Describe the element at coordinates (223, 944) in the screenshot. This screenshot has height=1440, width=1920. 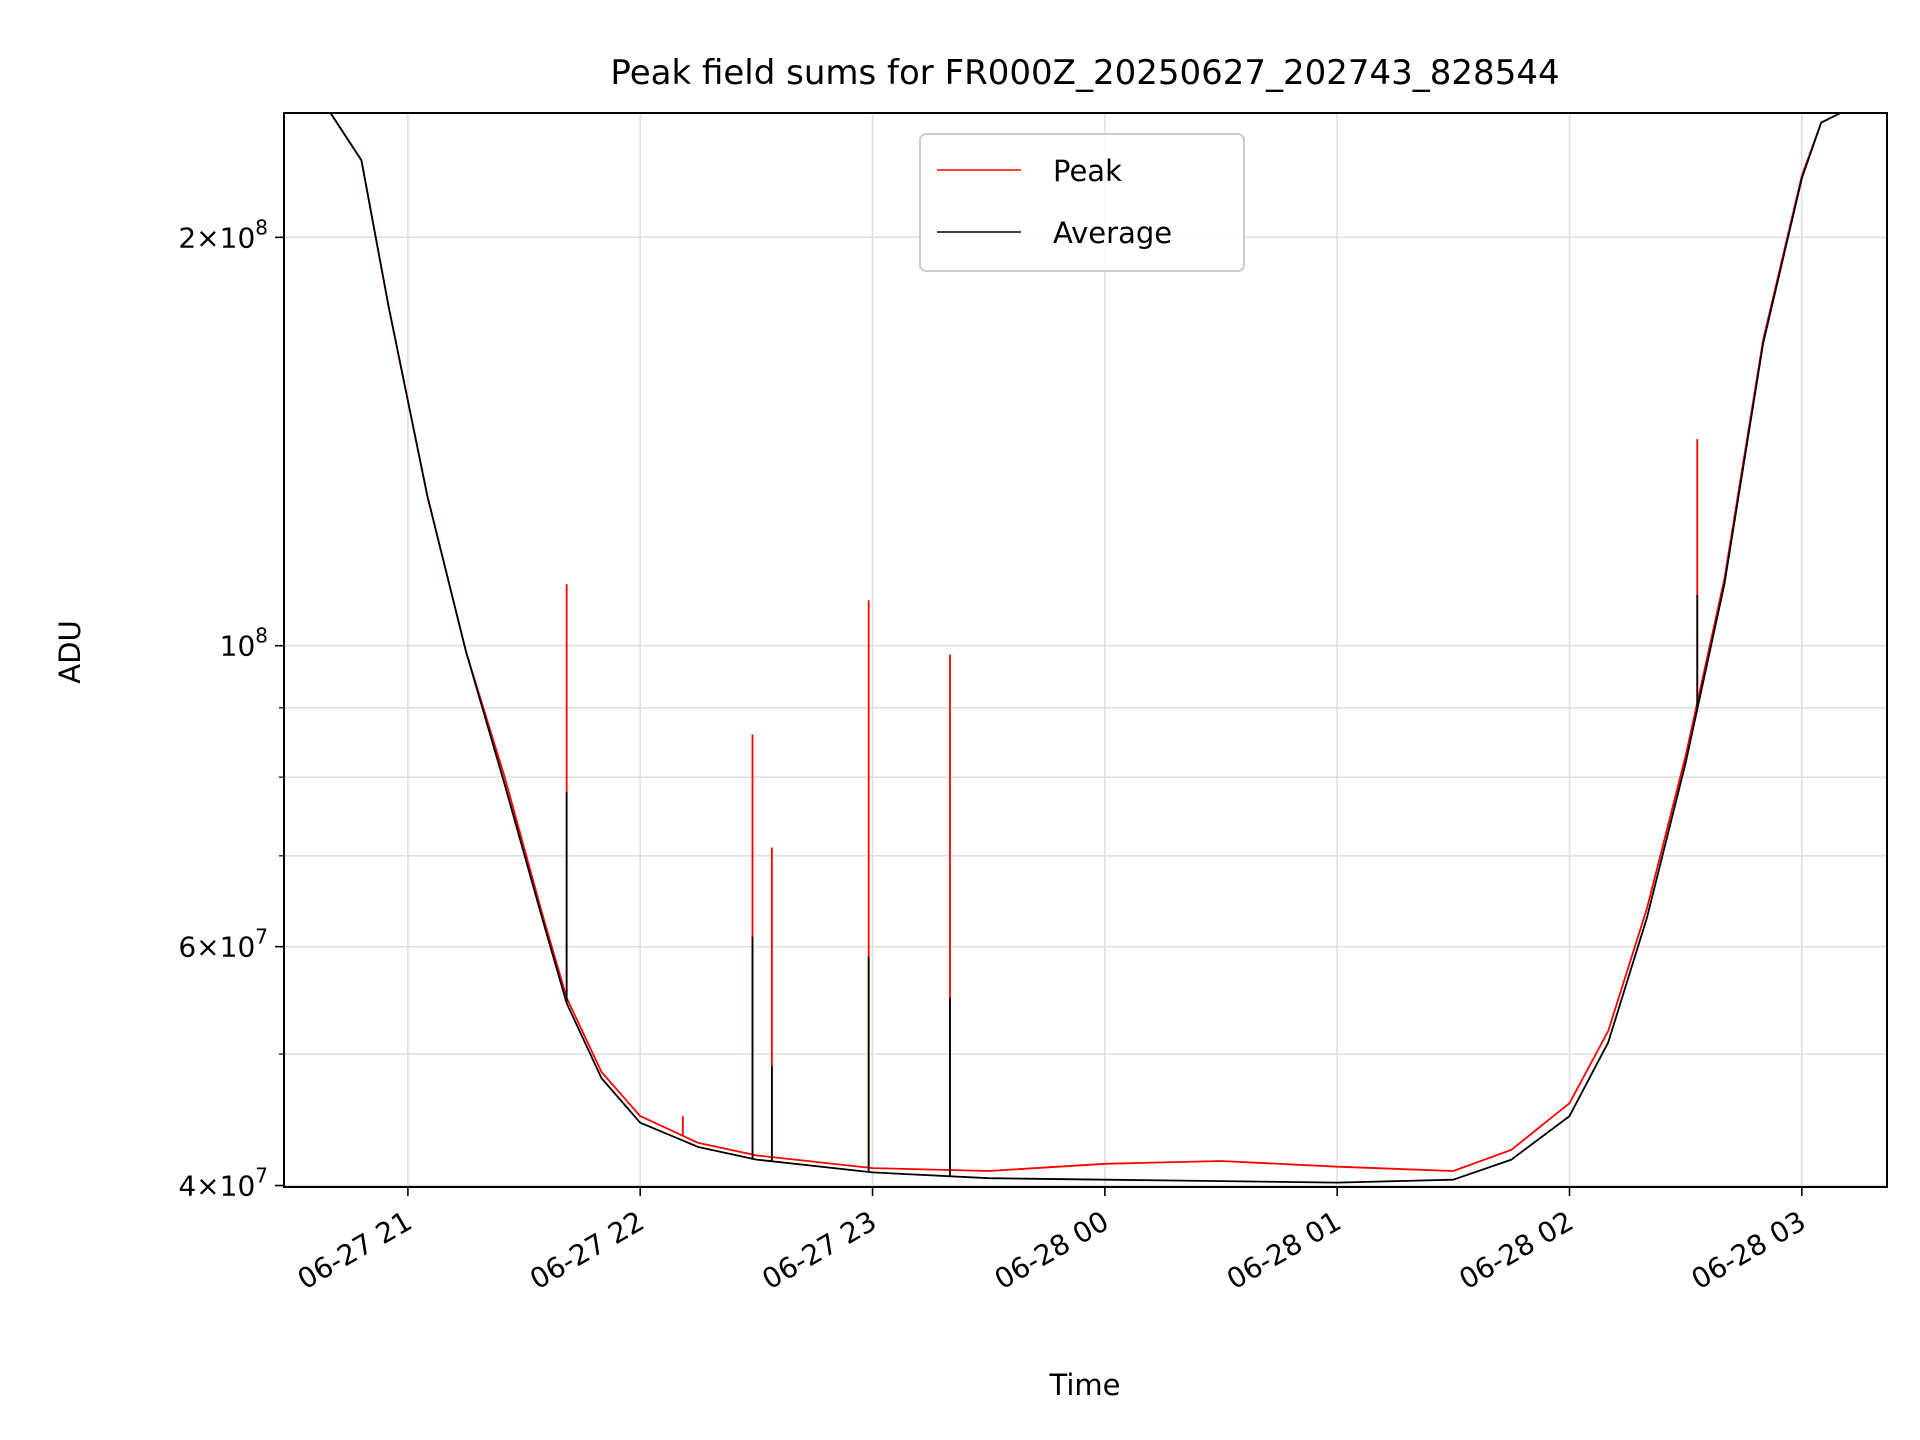
I see `y-tick-label: 6×107` at that location.